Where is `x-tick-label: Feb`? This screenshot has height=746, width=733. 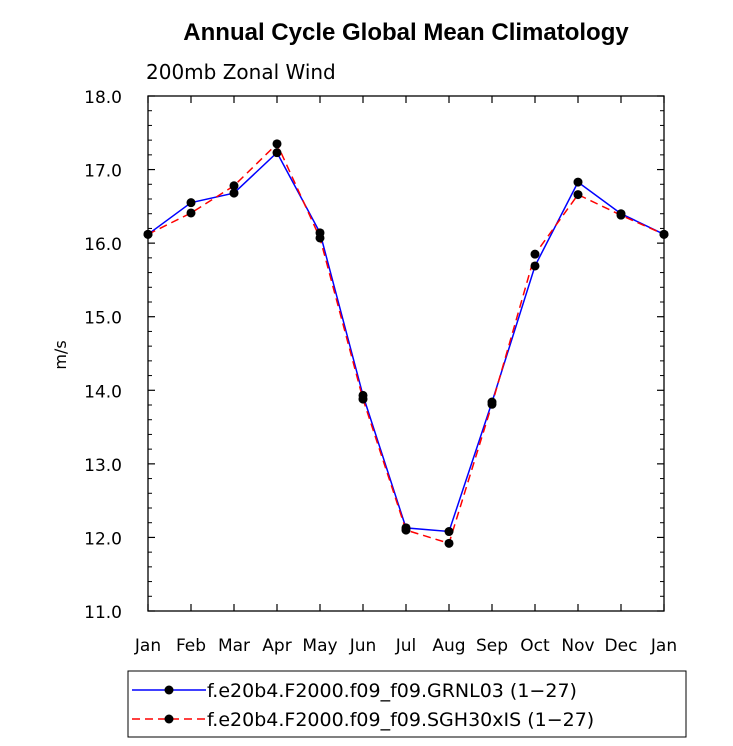
x-tick-label: Feb is located at coordinates (191, 646).